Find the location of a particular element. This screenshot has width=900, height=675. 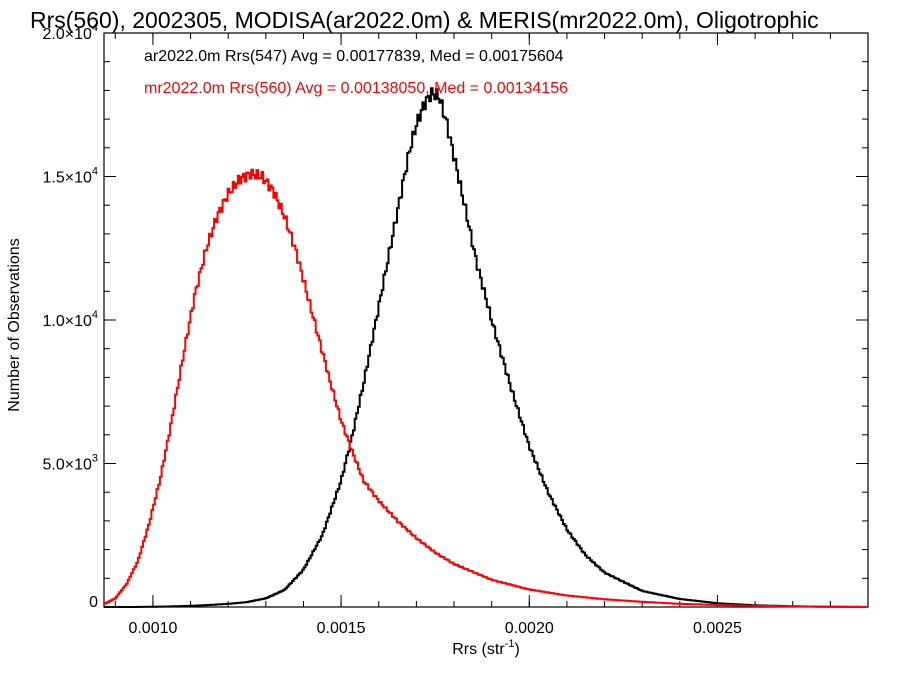

y-tick-label: 1.5×10⁴ is located at coordinates (70, 176).